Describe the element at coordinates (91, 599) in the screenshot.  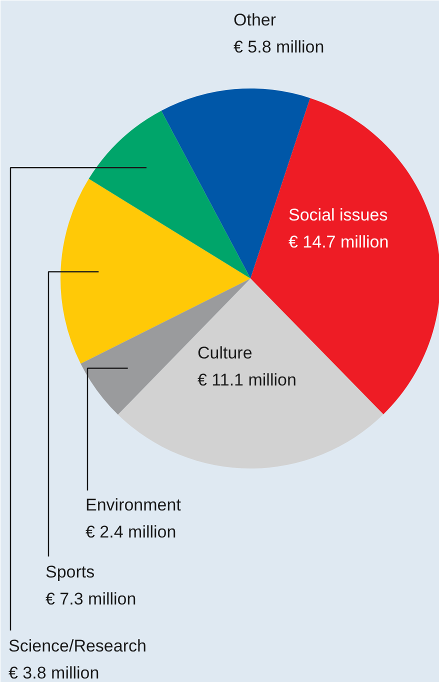
I see `data-label: € 7.3 million` at that location.